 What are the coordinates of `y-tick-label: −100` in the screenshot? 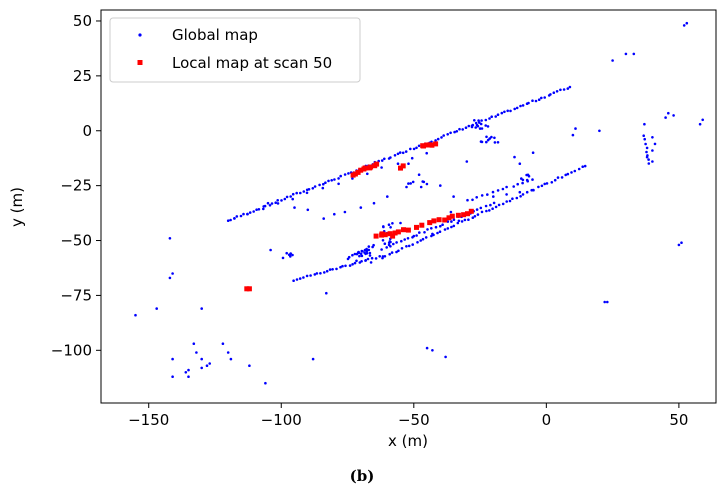 It's located at (71, 350).